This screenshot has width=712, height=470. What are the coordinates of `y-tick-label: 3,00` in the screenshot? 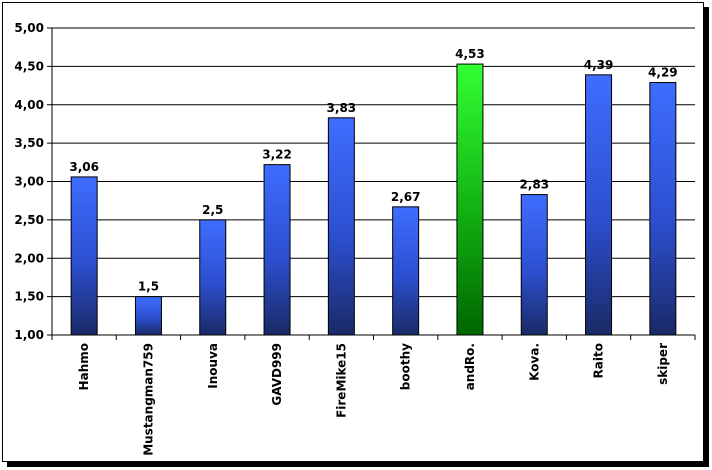 It's located at (29, 182).